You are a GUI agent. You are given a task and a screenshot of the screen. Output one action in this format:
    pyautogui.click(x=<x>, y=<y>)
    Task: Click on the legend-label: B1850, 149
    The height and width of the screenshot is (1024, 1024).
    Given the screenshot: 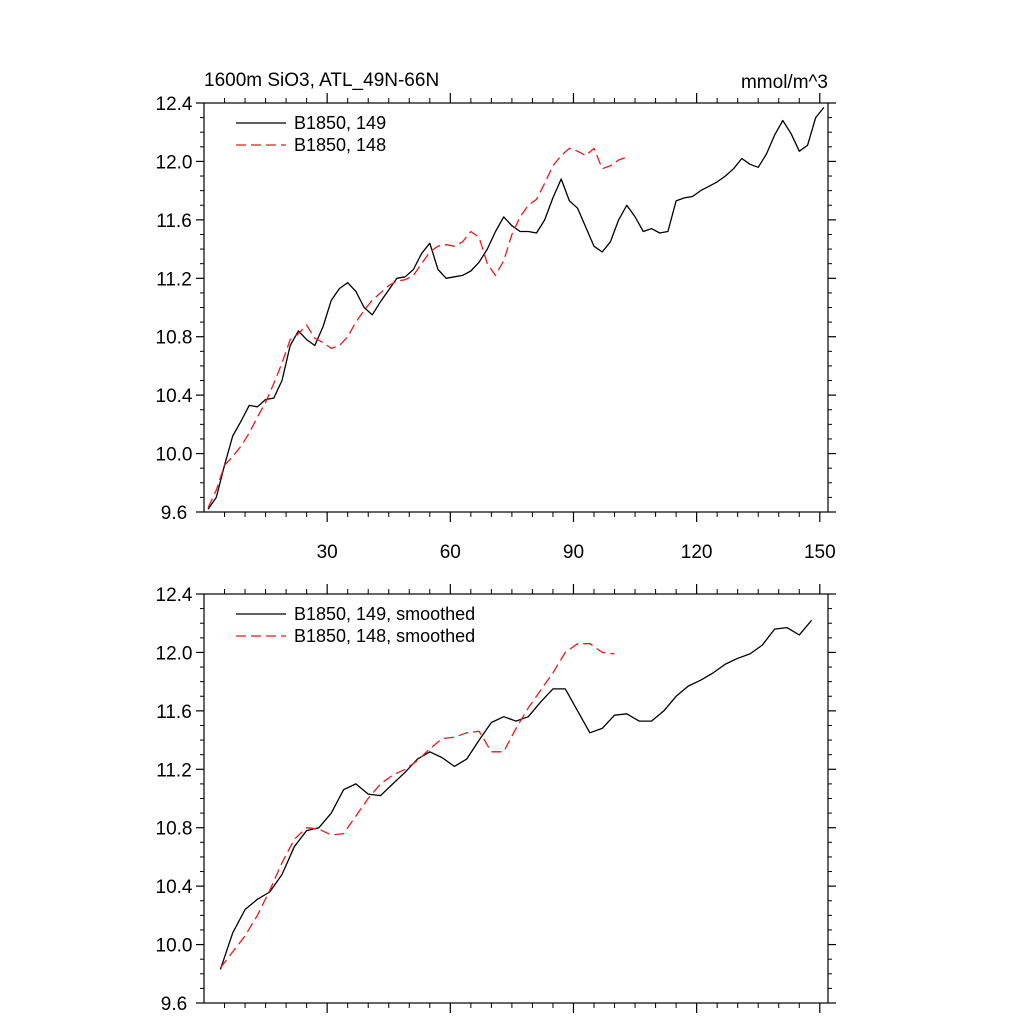 What is the action you would take?
    pyautogui.click(x=340, y=123)
    